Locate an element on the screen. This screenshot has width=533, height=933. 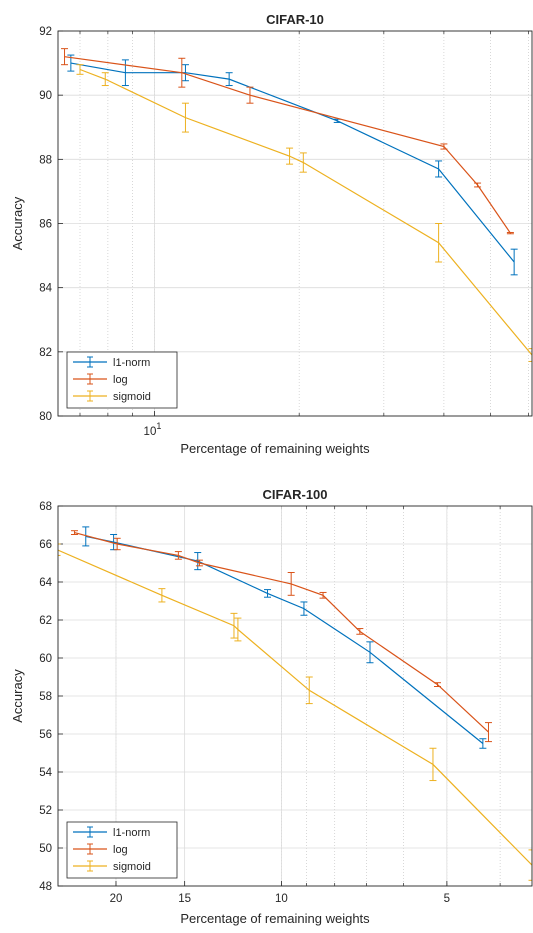
y-tick-label: 90 is located at coordinates (45, 96).